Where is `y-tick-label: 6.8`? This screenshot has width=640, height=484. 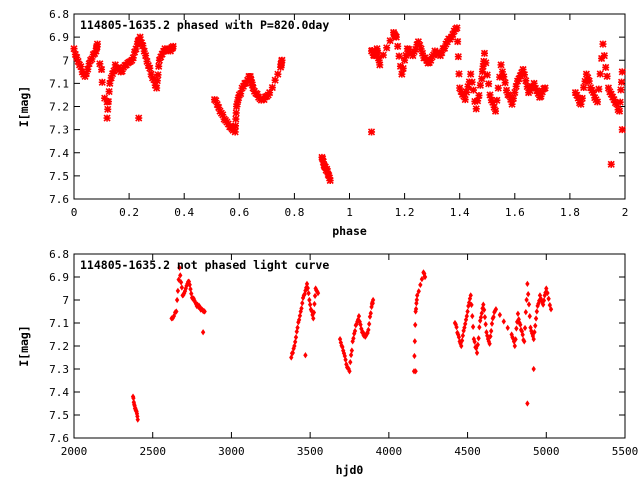 y-tick-label: 6.8 is located at coordinates (59, 14).